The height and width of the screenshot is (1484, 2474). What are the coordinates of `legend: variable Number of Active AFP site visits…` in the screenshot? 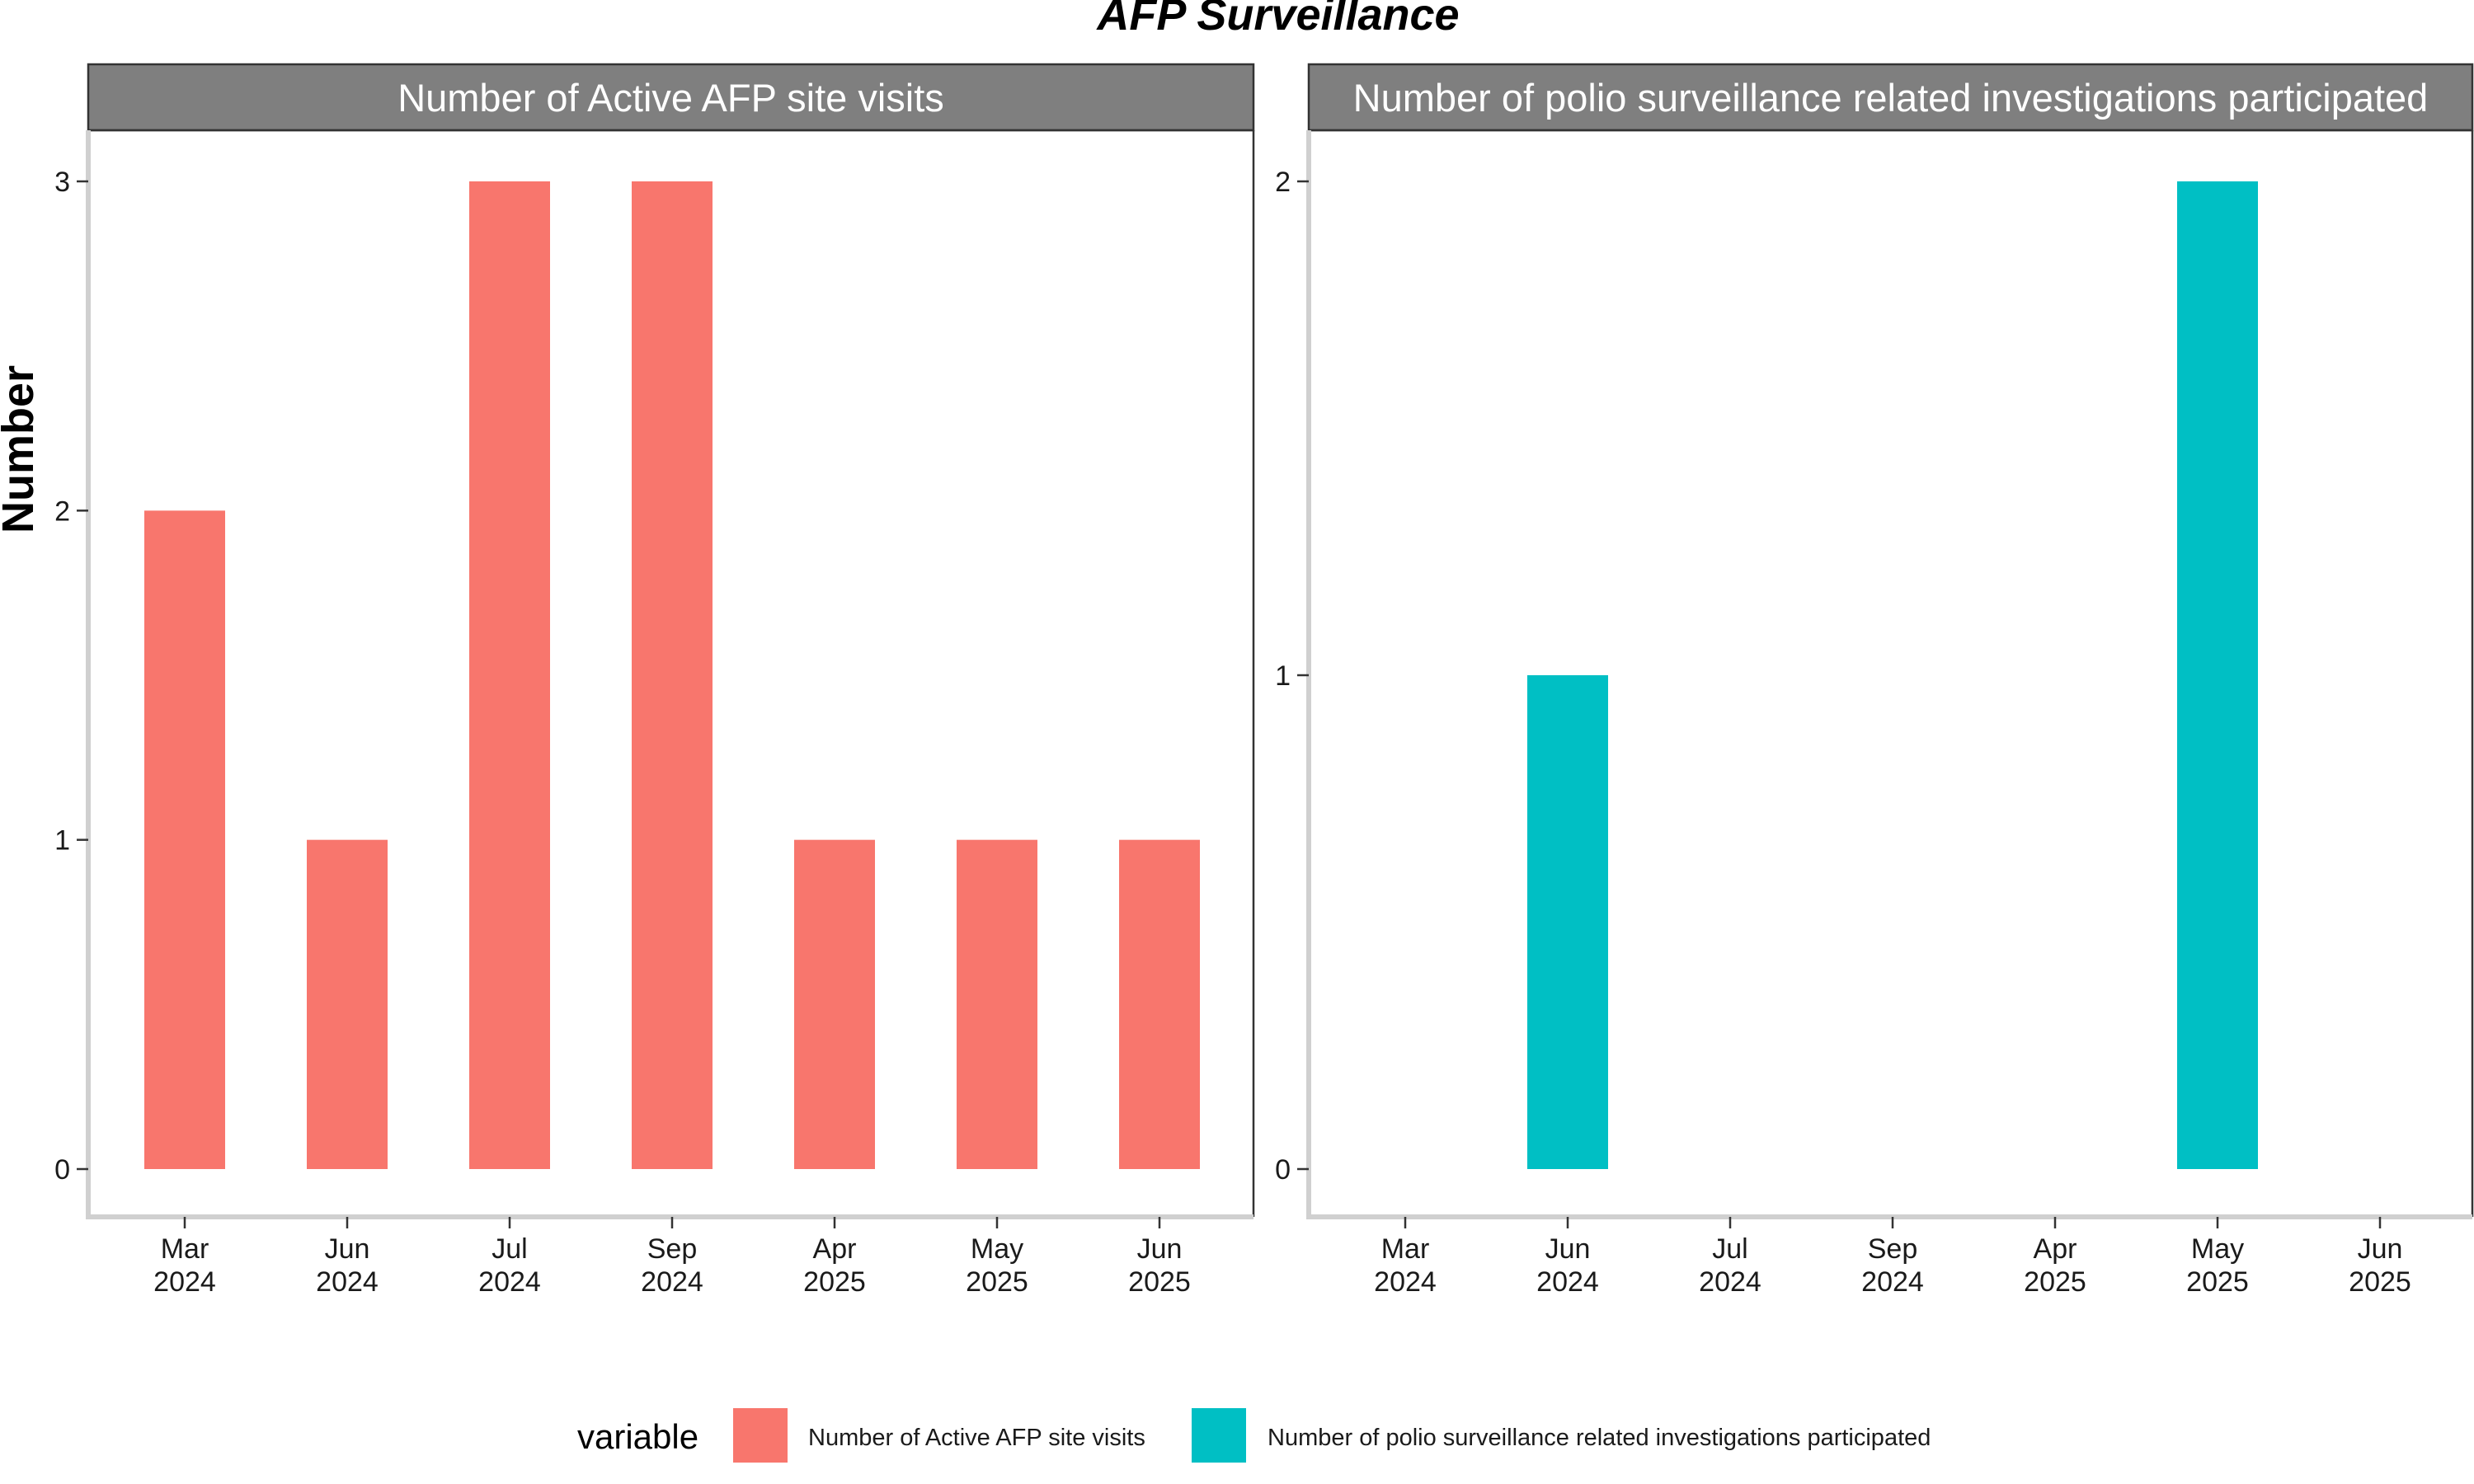 It's located at (1254, 1435).